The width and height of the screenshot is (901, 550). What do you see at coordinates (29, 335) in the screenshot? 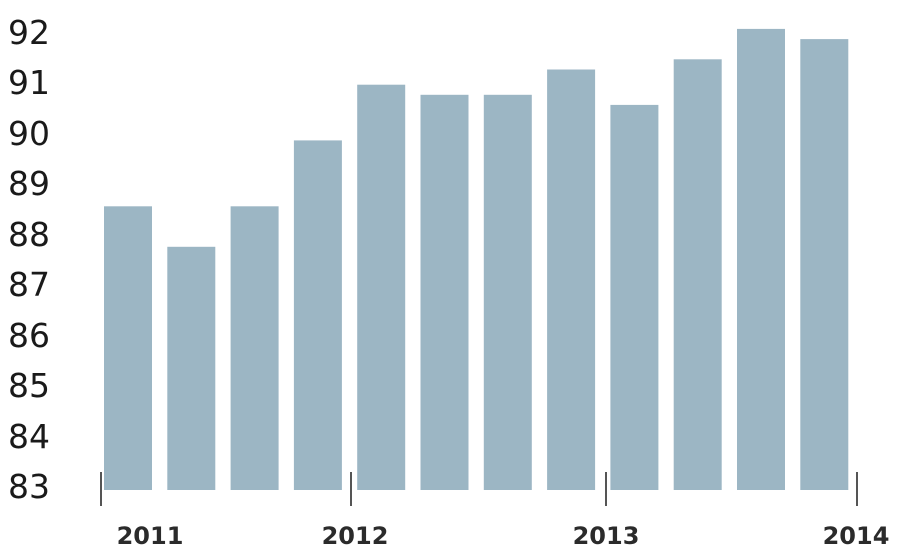
I see `y-tick-label-86: 86` at bounding box center [29, 335].